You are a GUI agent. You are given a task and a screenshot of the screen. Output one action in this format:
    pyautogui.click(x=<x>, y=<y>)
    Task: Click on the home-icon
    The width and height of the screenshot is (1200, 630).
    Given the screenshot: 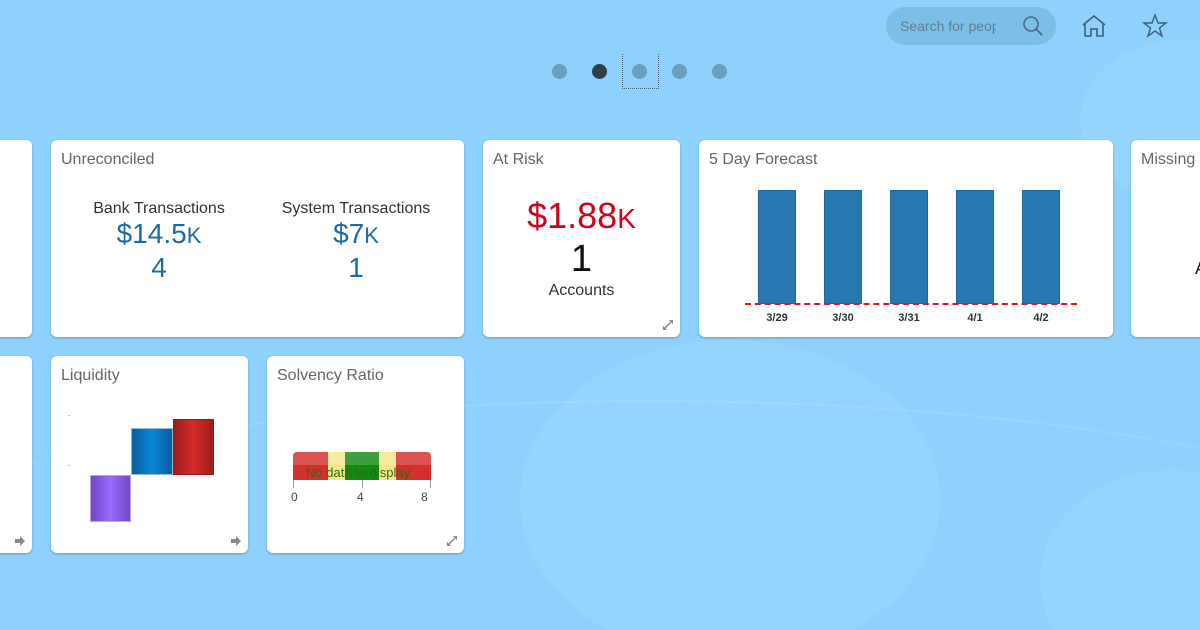 What is the action you would take?
    pyautogui.click(x=1094, y=26)
    